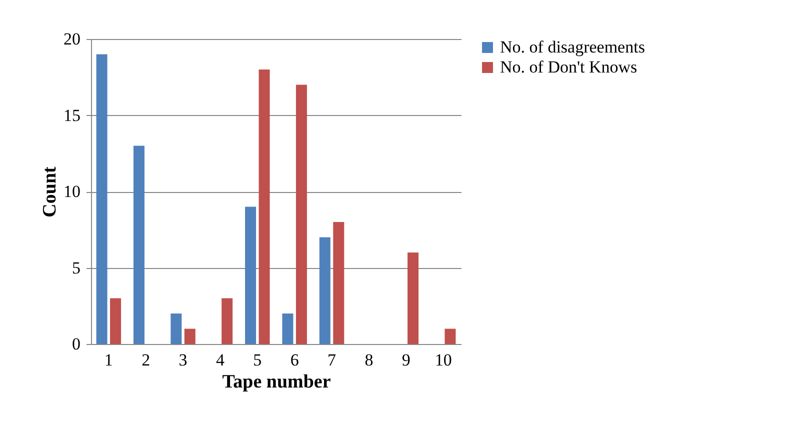 The image size is (795, 446). Describe the element at coordinates (72, 191) in the screenshot. I see `y-tick-label: 10` at that location.